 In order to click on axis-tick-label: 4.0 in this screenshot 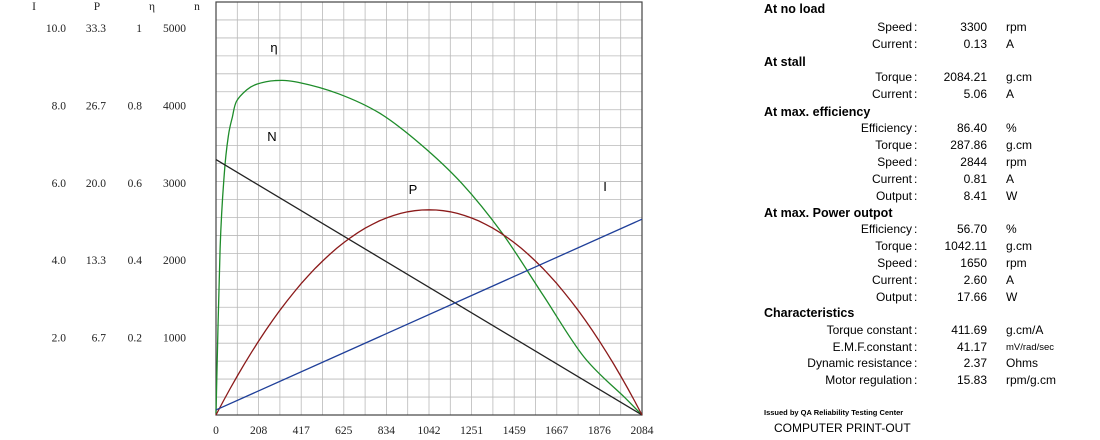, I will do `click(59, 261)`.